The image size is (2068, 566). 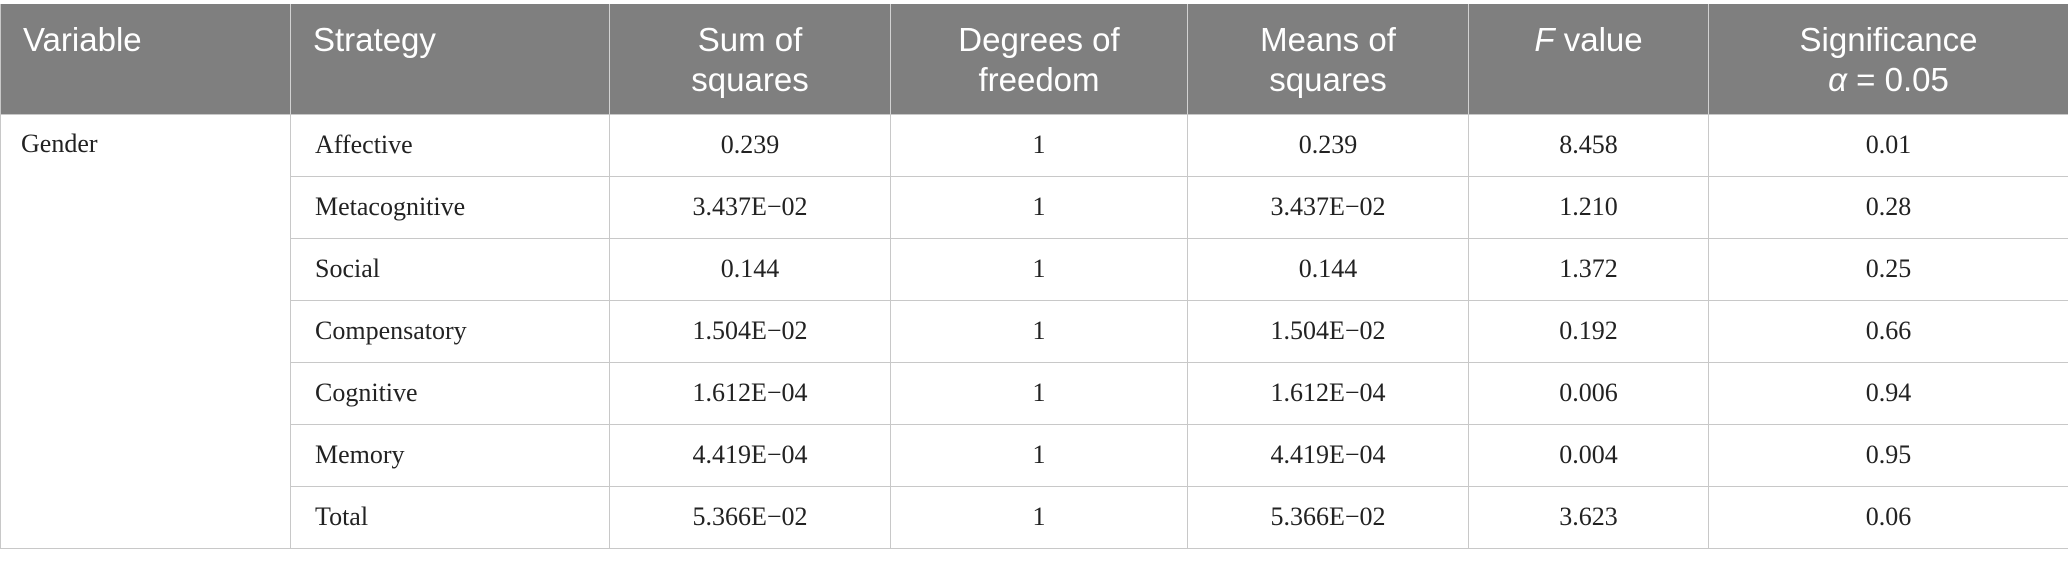 What do you see at coordinates (450, 331) in the screenshot?
I see `strategy-cell: Compensatory` at bounding box center [450, 331].